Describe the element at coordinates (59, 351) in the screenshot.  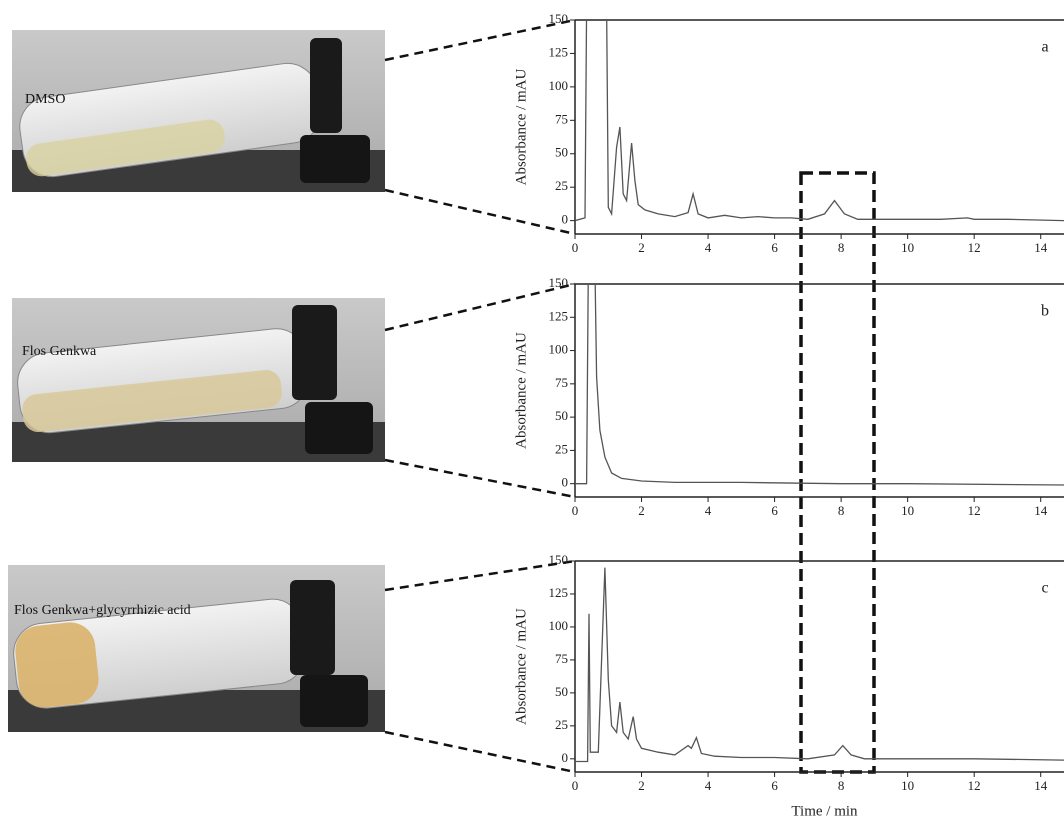
I see `sample-label: Flos Genkwa` at that location.